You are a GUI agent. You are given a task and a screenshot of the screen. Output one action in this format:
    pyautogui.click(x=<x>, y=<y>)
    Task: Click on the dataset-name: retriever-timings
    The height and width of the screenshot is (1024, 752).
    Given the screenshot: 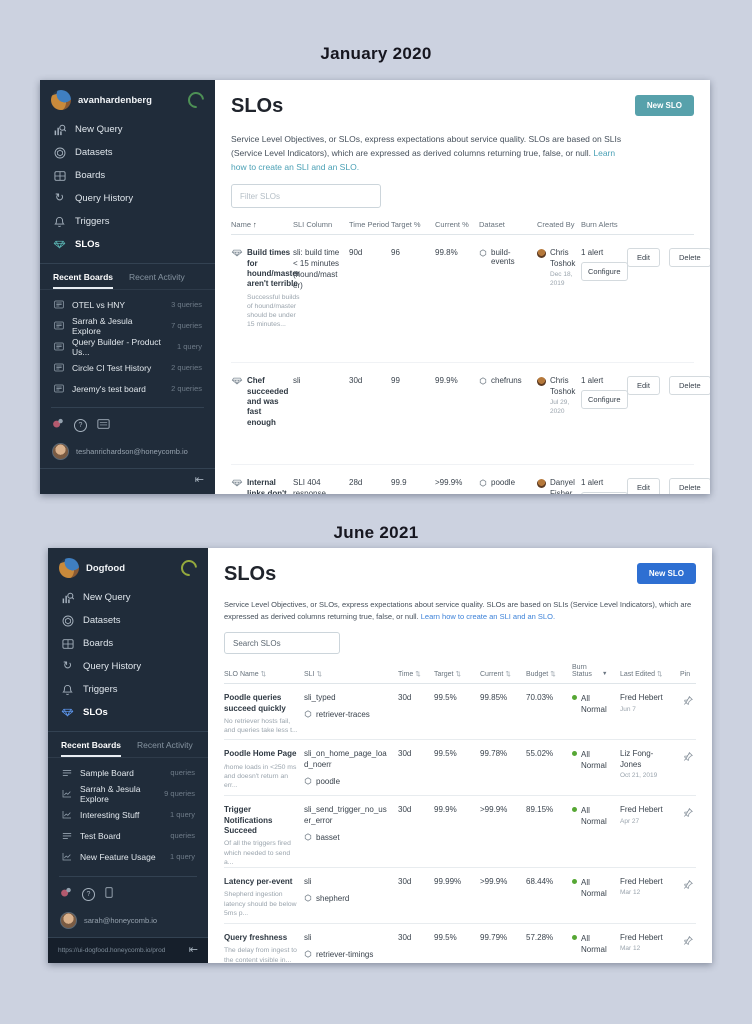 What is the action you would take?
    pyautogui.click(x=345, y=954)
    